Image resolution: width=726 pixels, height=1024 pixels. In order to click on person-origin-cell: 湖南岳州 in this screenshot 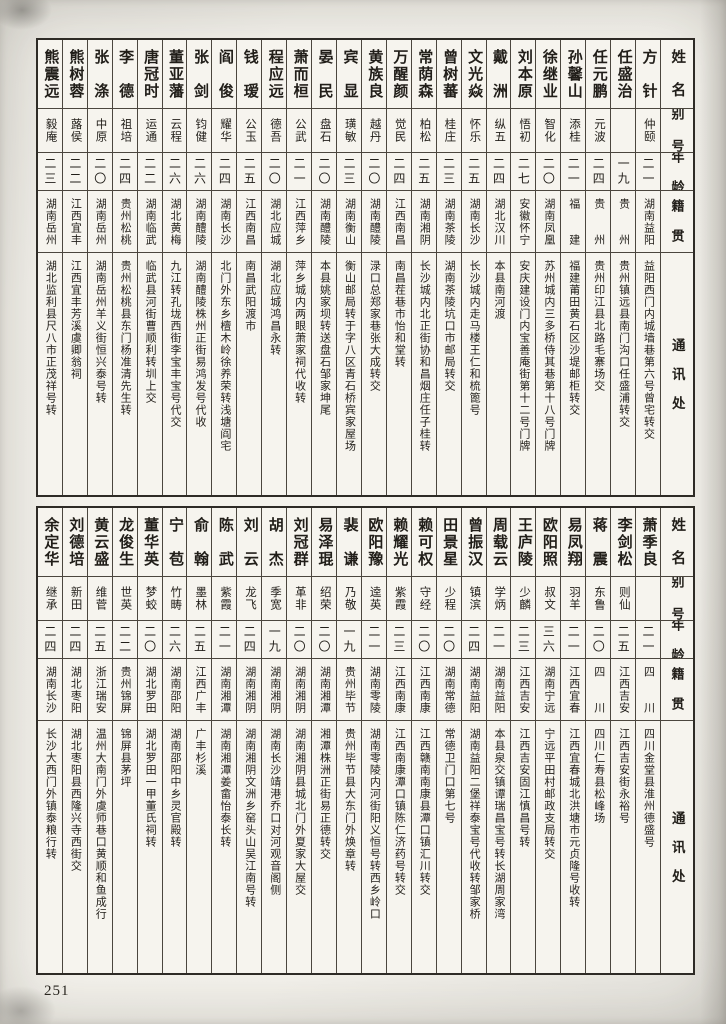, I will do `click(99, 222)`.